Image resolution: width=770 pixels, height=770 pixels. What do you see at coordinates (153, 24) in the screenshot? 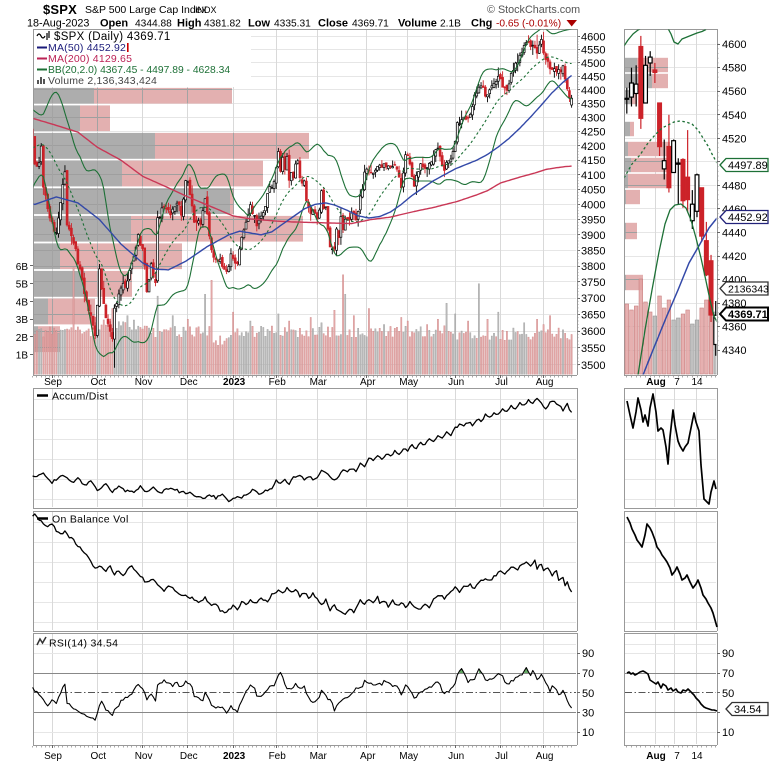
I see `svg-text: 4344.88` at bounding box center [153, 24].